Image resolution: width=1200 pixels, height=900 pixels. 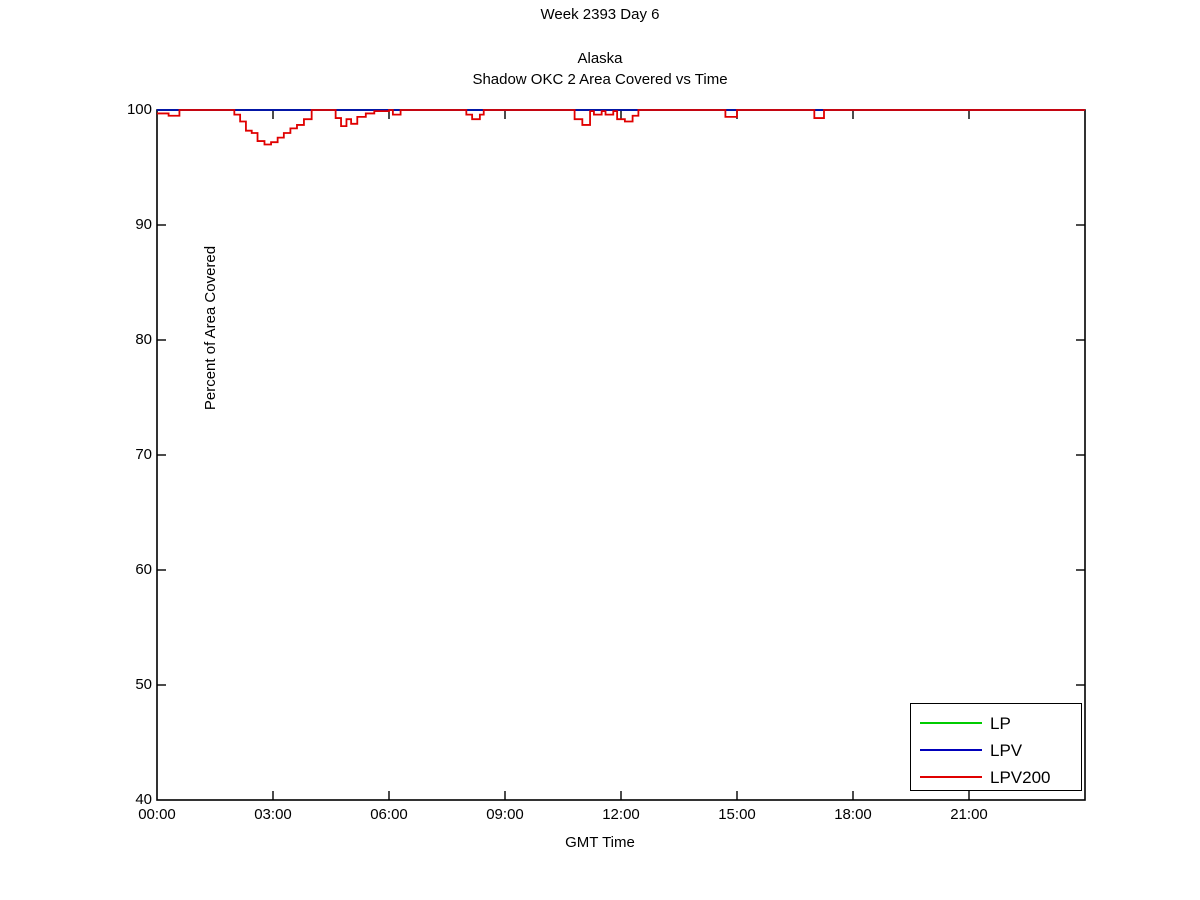 I want to click on x-axis-label: GMT Time, so click(x=600, y=842).